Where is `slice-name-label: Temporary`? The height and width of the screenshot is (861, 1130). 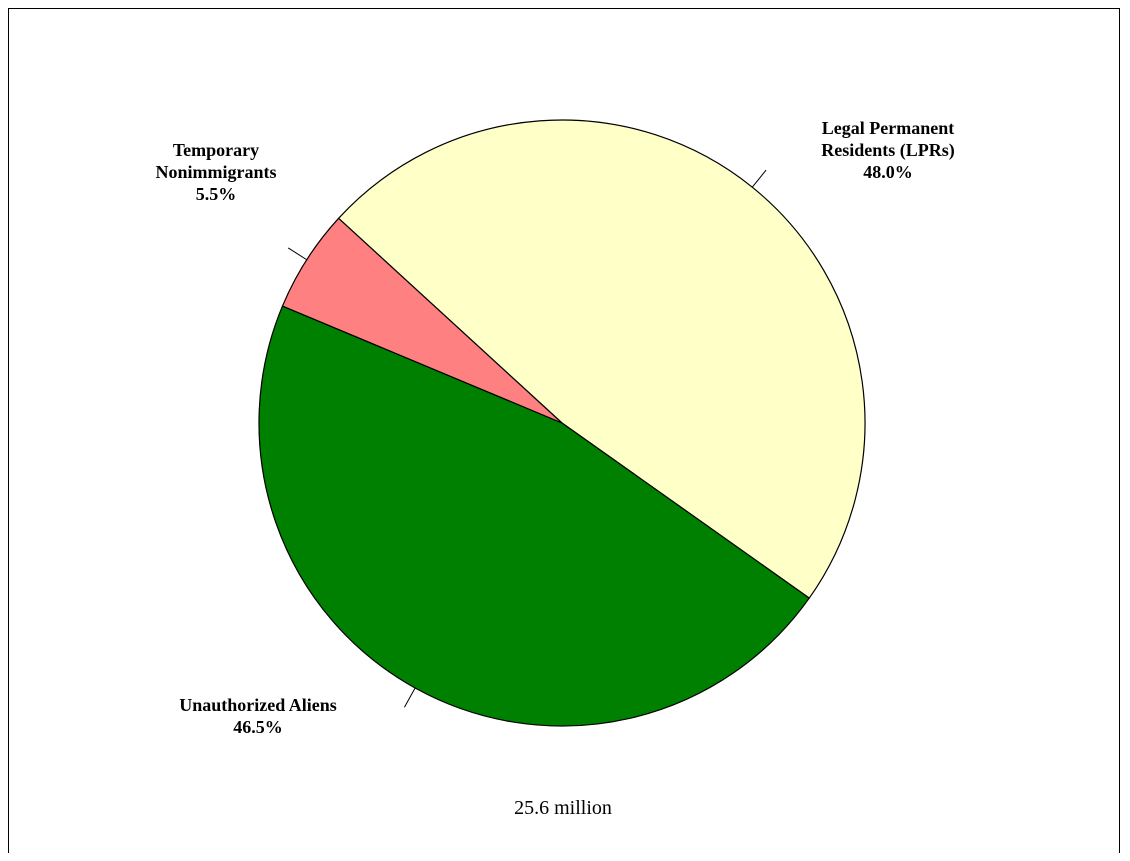 slice-name-label: Temporary is located at coordinates (216, 150).